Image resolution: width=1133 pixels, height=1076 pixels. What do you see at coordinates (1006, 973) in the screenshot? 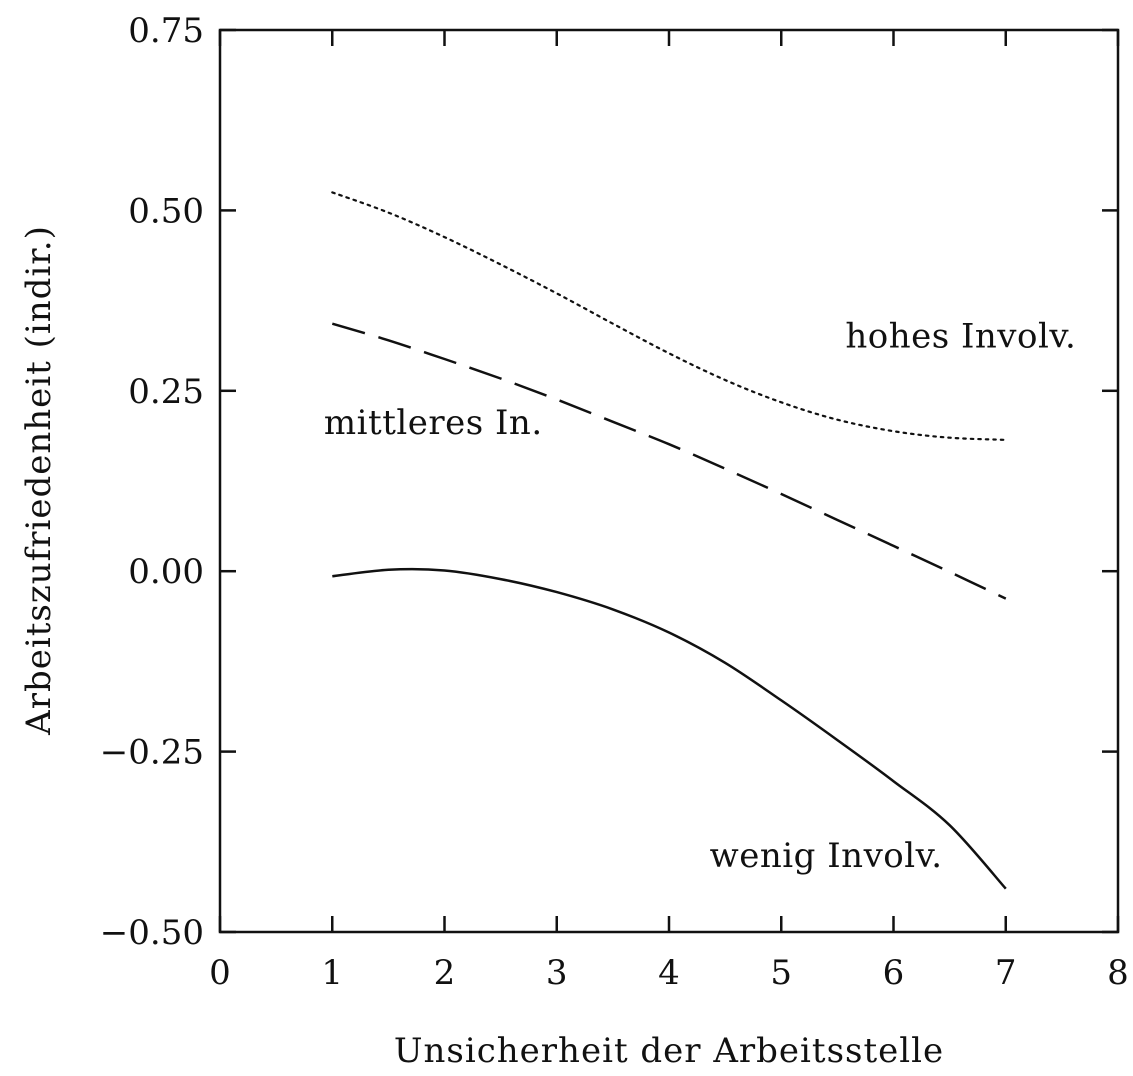
I see `x-tick-label-7: 7` at bounding box center [1006, 973].